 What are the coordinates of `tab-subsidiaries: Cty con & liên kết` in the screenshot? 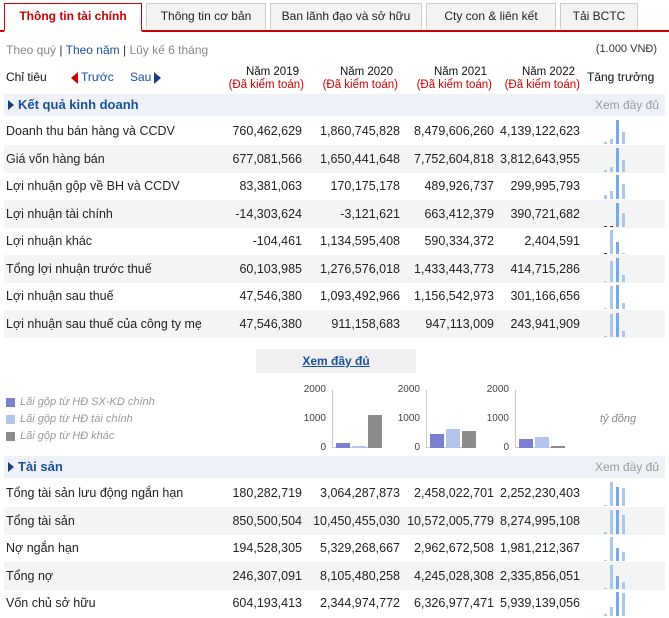 It's located at (491, 16).